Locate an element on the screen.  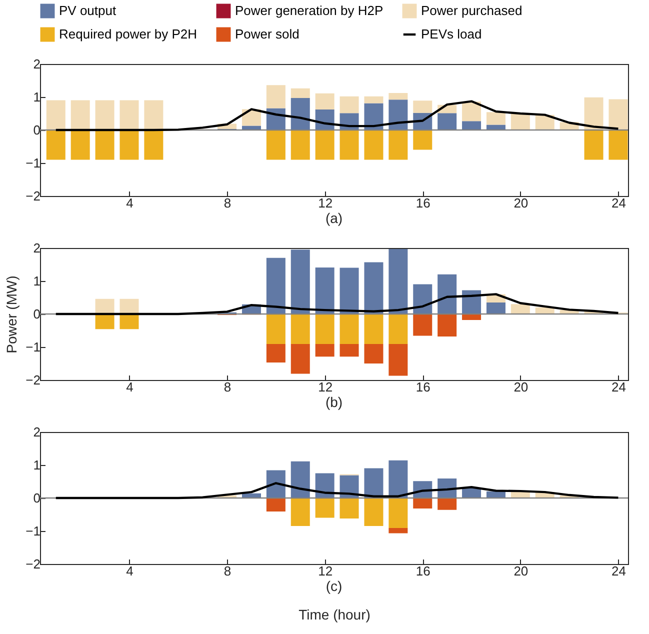
legend-label: Power purchased is located at coordinates (471, 10).